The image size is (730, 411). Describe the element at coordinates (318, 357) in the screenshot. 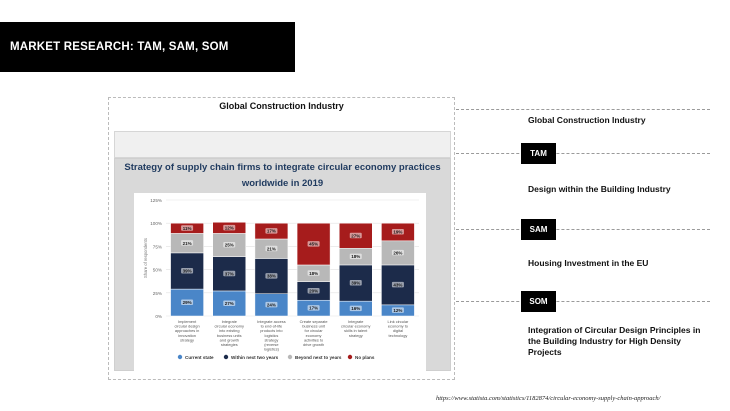

I see `legend-label: Beyond next to years` at that location.